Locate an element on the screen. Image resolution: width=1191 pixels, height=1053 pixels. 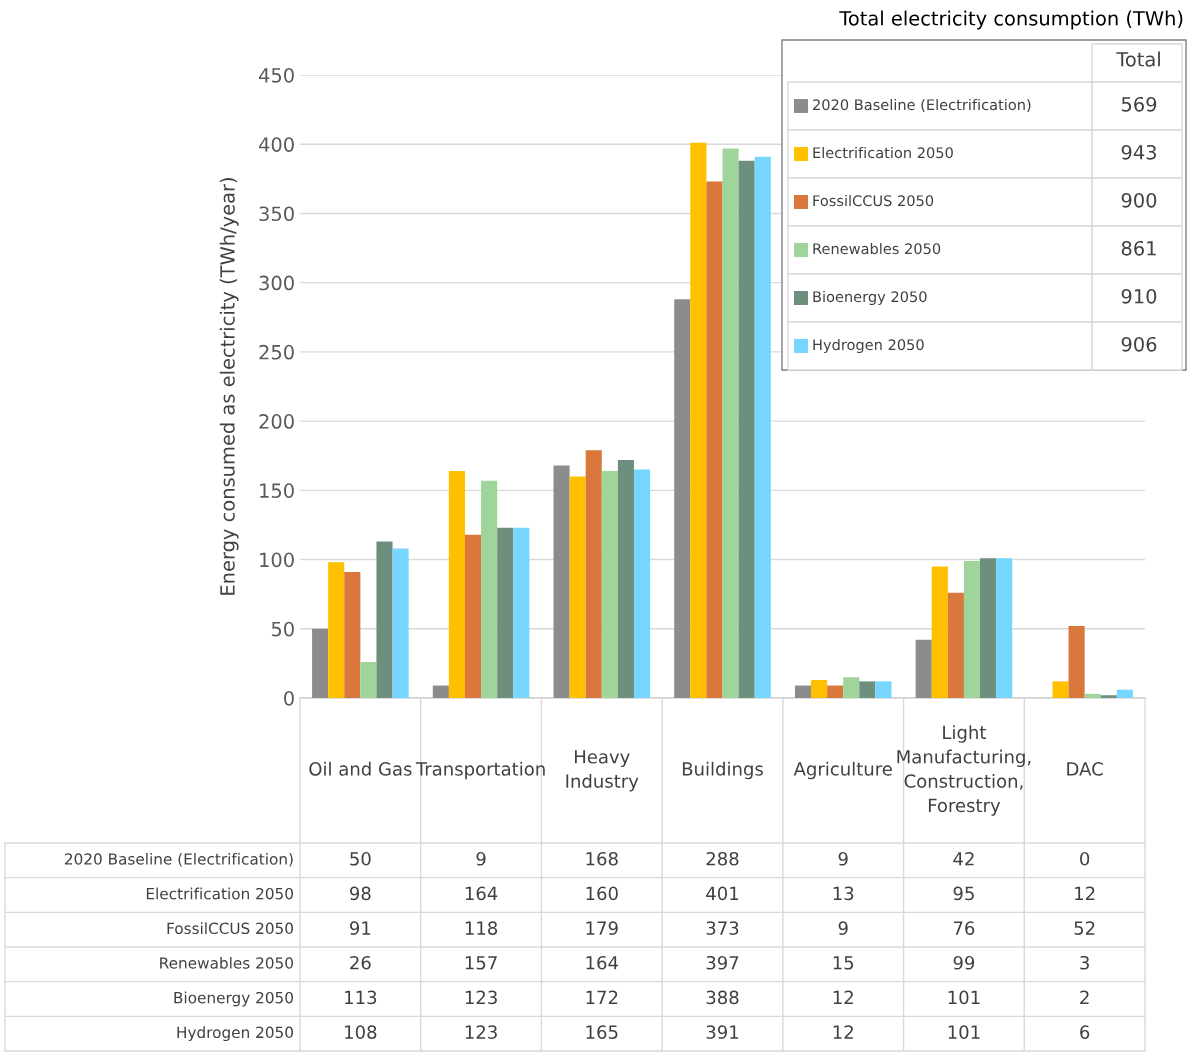
annotation: 900 is located at coordinates (1139, 200).